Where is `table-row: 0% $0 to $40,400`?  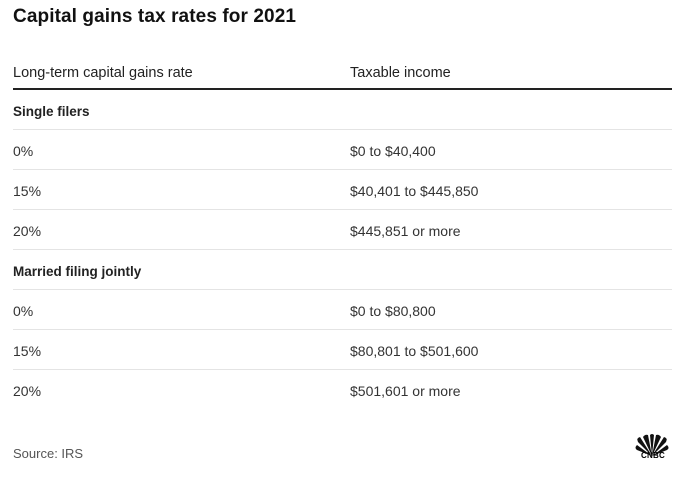
table-row: 0% $0 to $40,400 is located at coordinates (342, 150).